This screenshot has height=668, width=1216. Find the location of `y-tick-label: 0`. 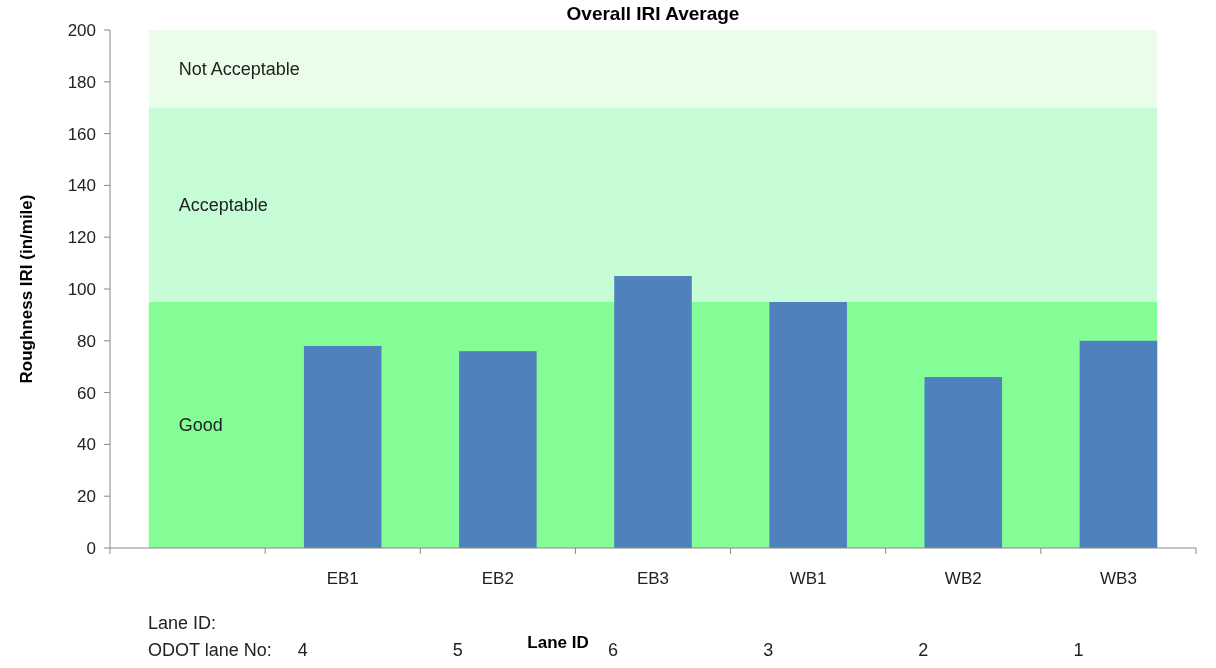

y-tick-label: 0 is located at coordinates (91, 548).